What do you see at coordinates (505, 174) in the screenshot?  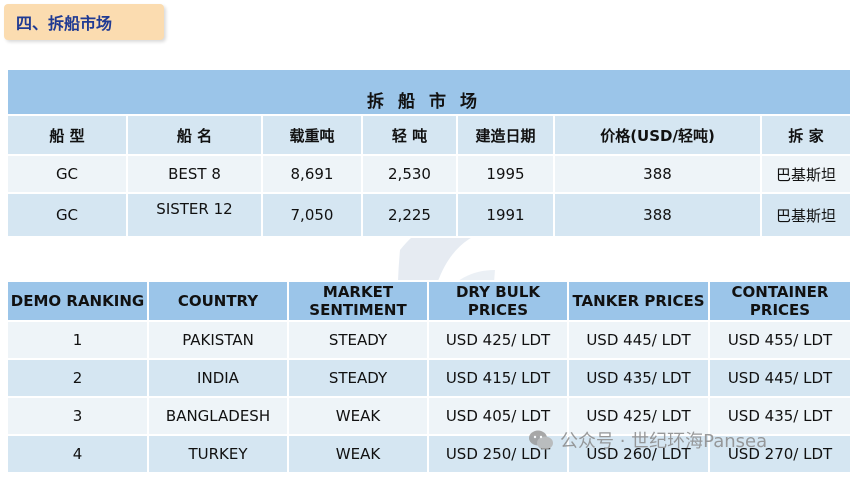 I see `table-cell: 1995` at bounding box center [505, 174].